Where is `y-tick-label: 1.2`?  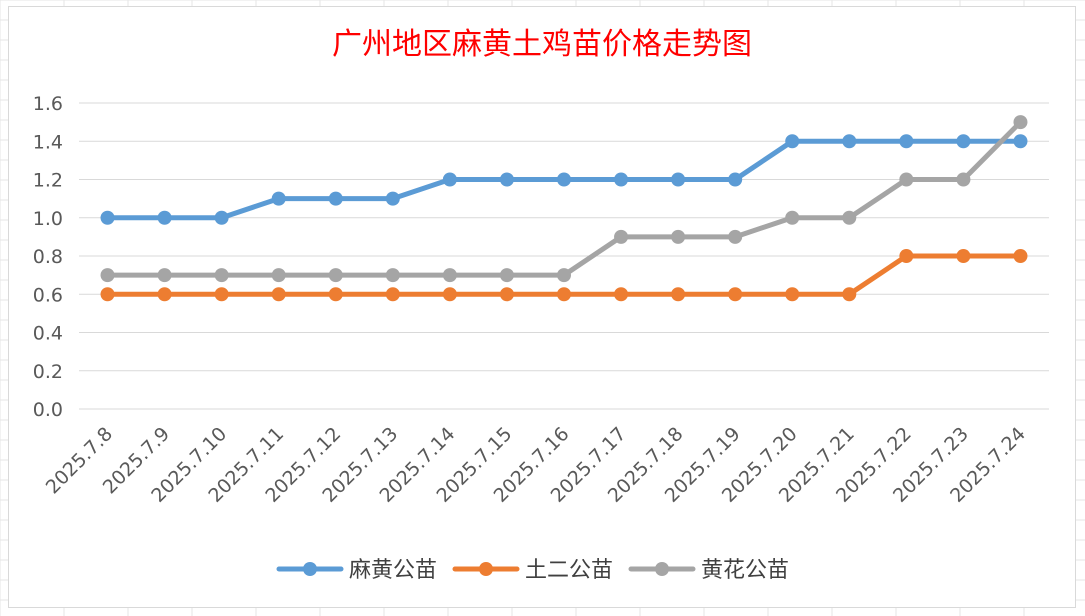 y-tick-label: 1.2 is located at coordinates (48, 181).